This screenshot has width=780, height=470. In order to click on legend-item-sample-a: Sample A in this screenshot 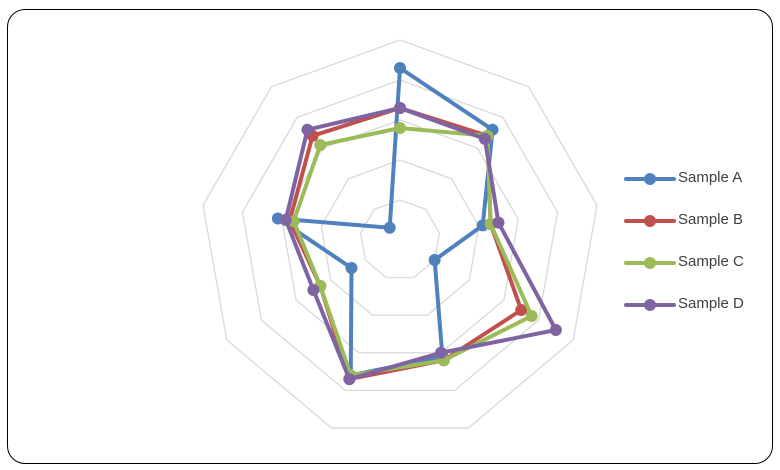, I will do `click(699, 180)`.